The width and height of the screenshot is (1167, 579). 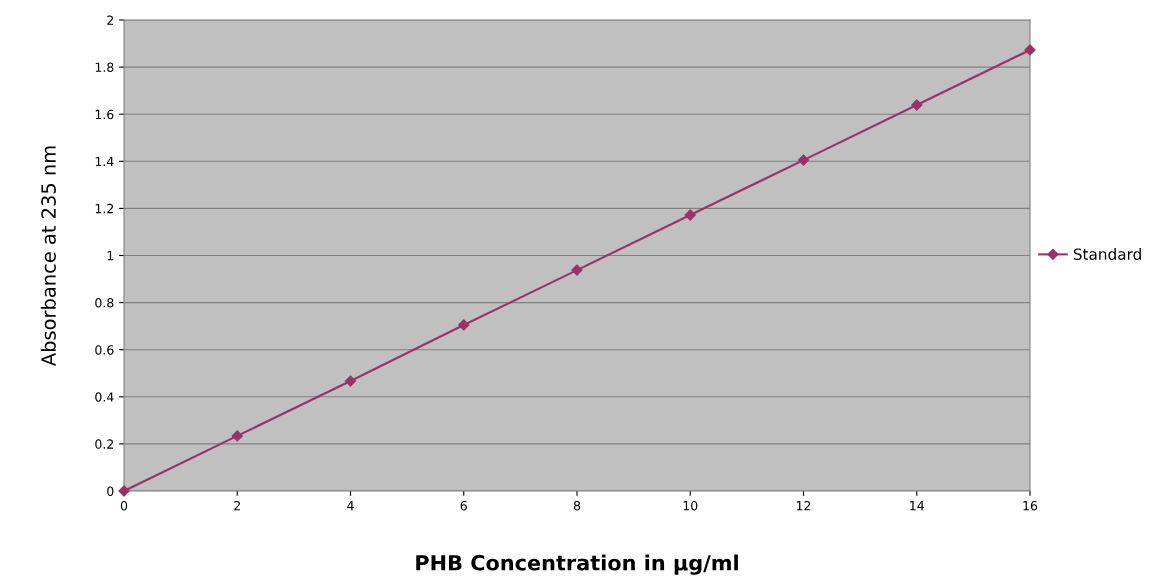 What do you see at coordinates (1107, 254) in the screenshot?
I see `legend-label: Standard` at bounding box center [1107, 254].